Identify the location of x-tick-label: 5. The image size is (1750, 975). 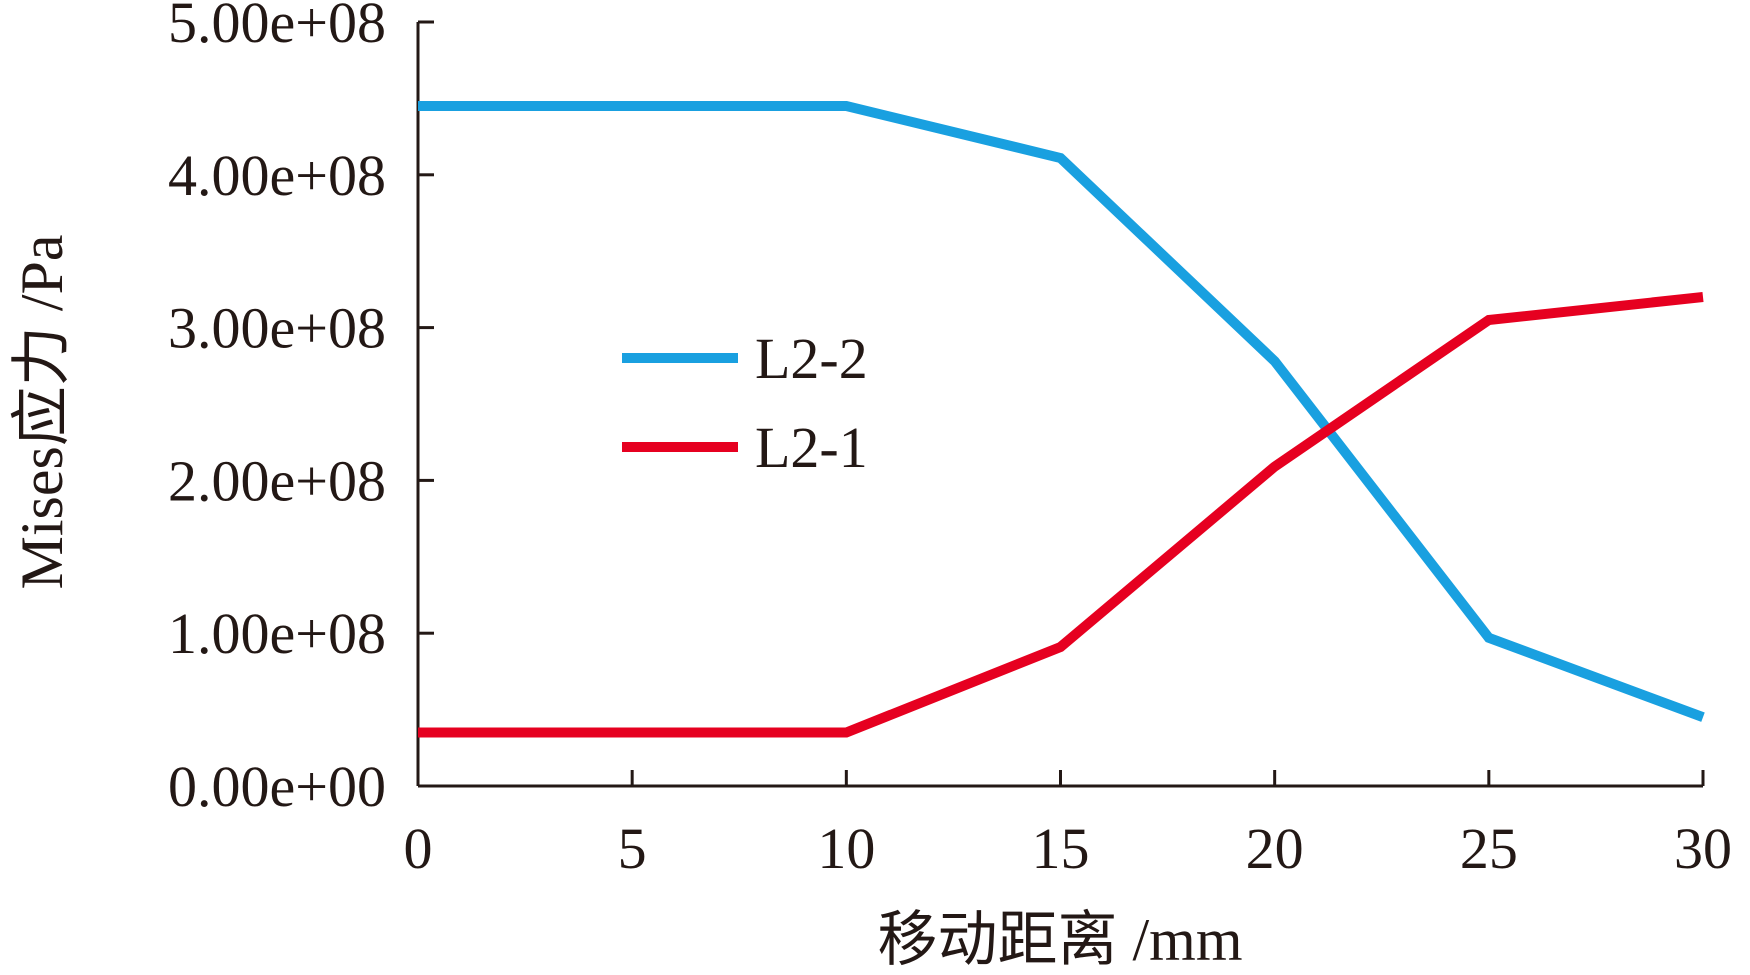
(632, 848).